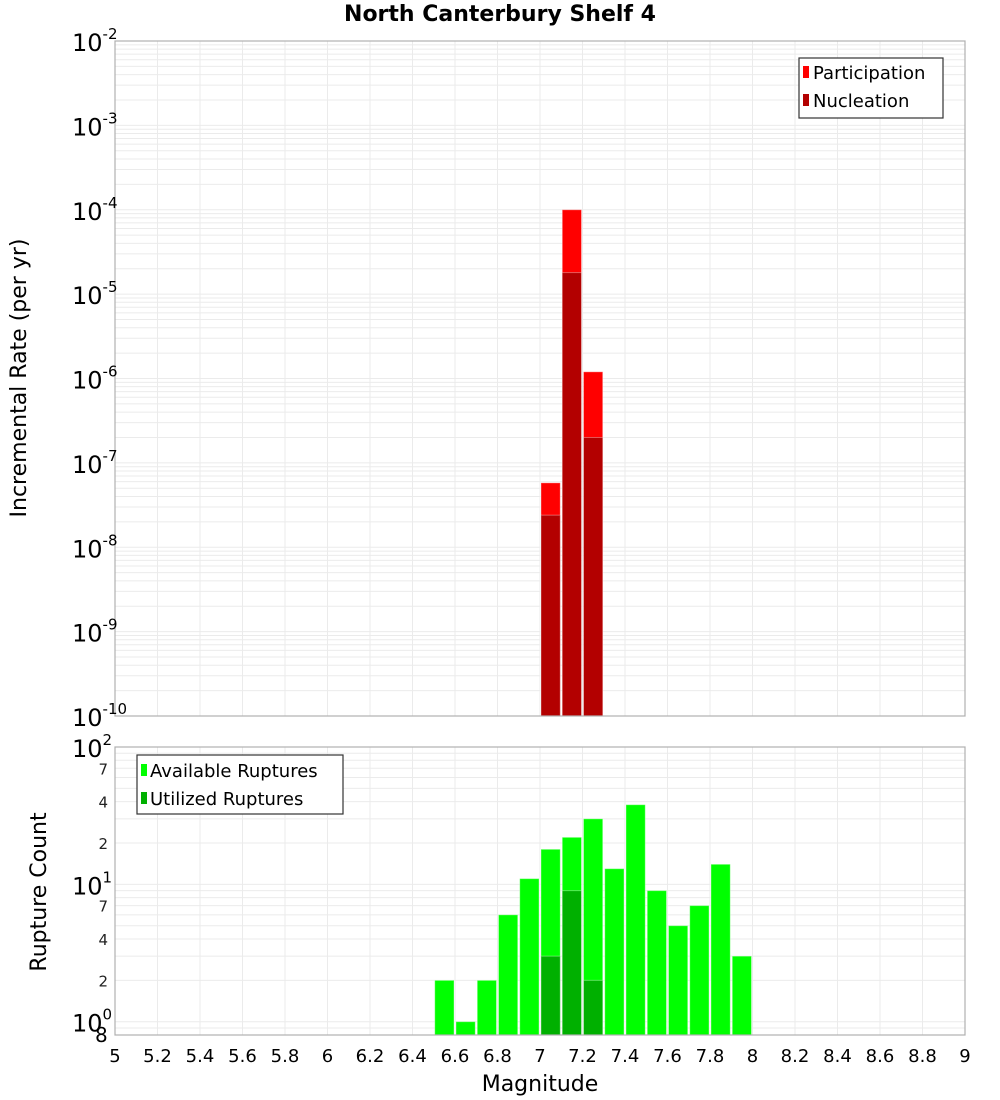 This screenshot has height=1100, width=1000. What do you see at coordinates (837, 1056) in the screenshot?
I see `x-tick-label: 8.4` at bounding box center [837, 1056].